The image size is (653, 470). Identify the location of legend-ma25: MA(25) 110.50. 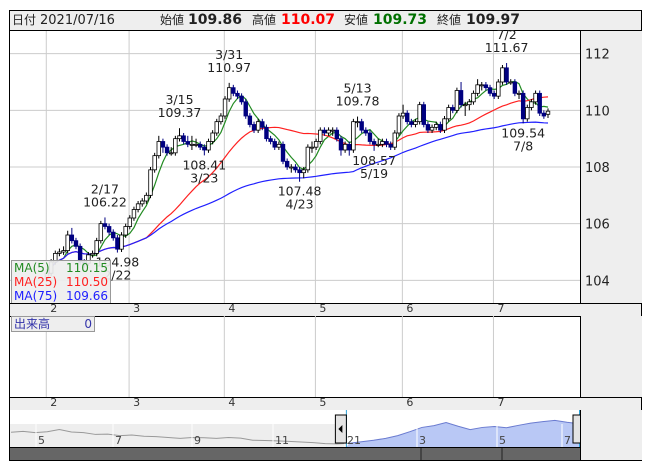
(61, 282).